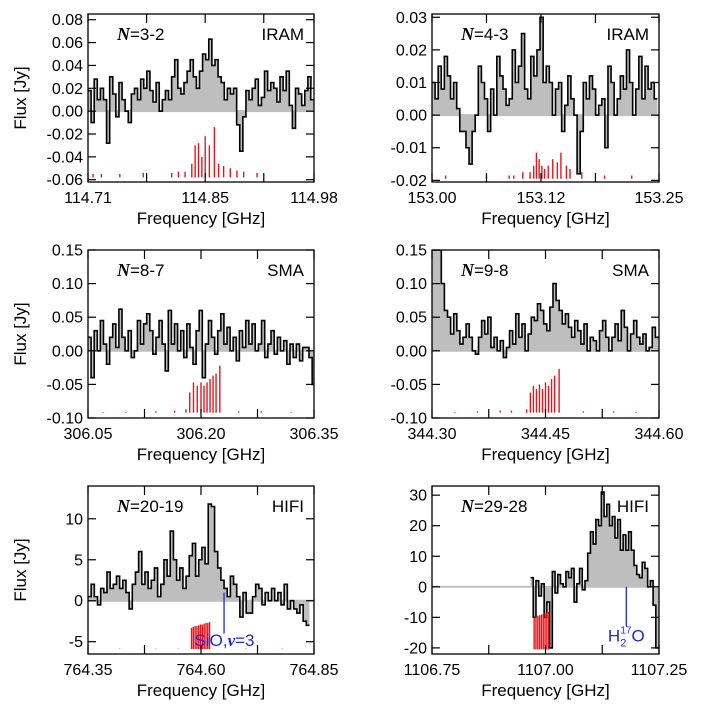  I want to click on annotation-sup: 17, so click(626, 631).